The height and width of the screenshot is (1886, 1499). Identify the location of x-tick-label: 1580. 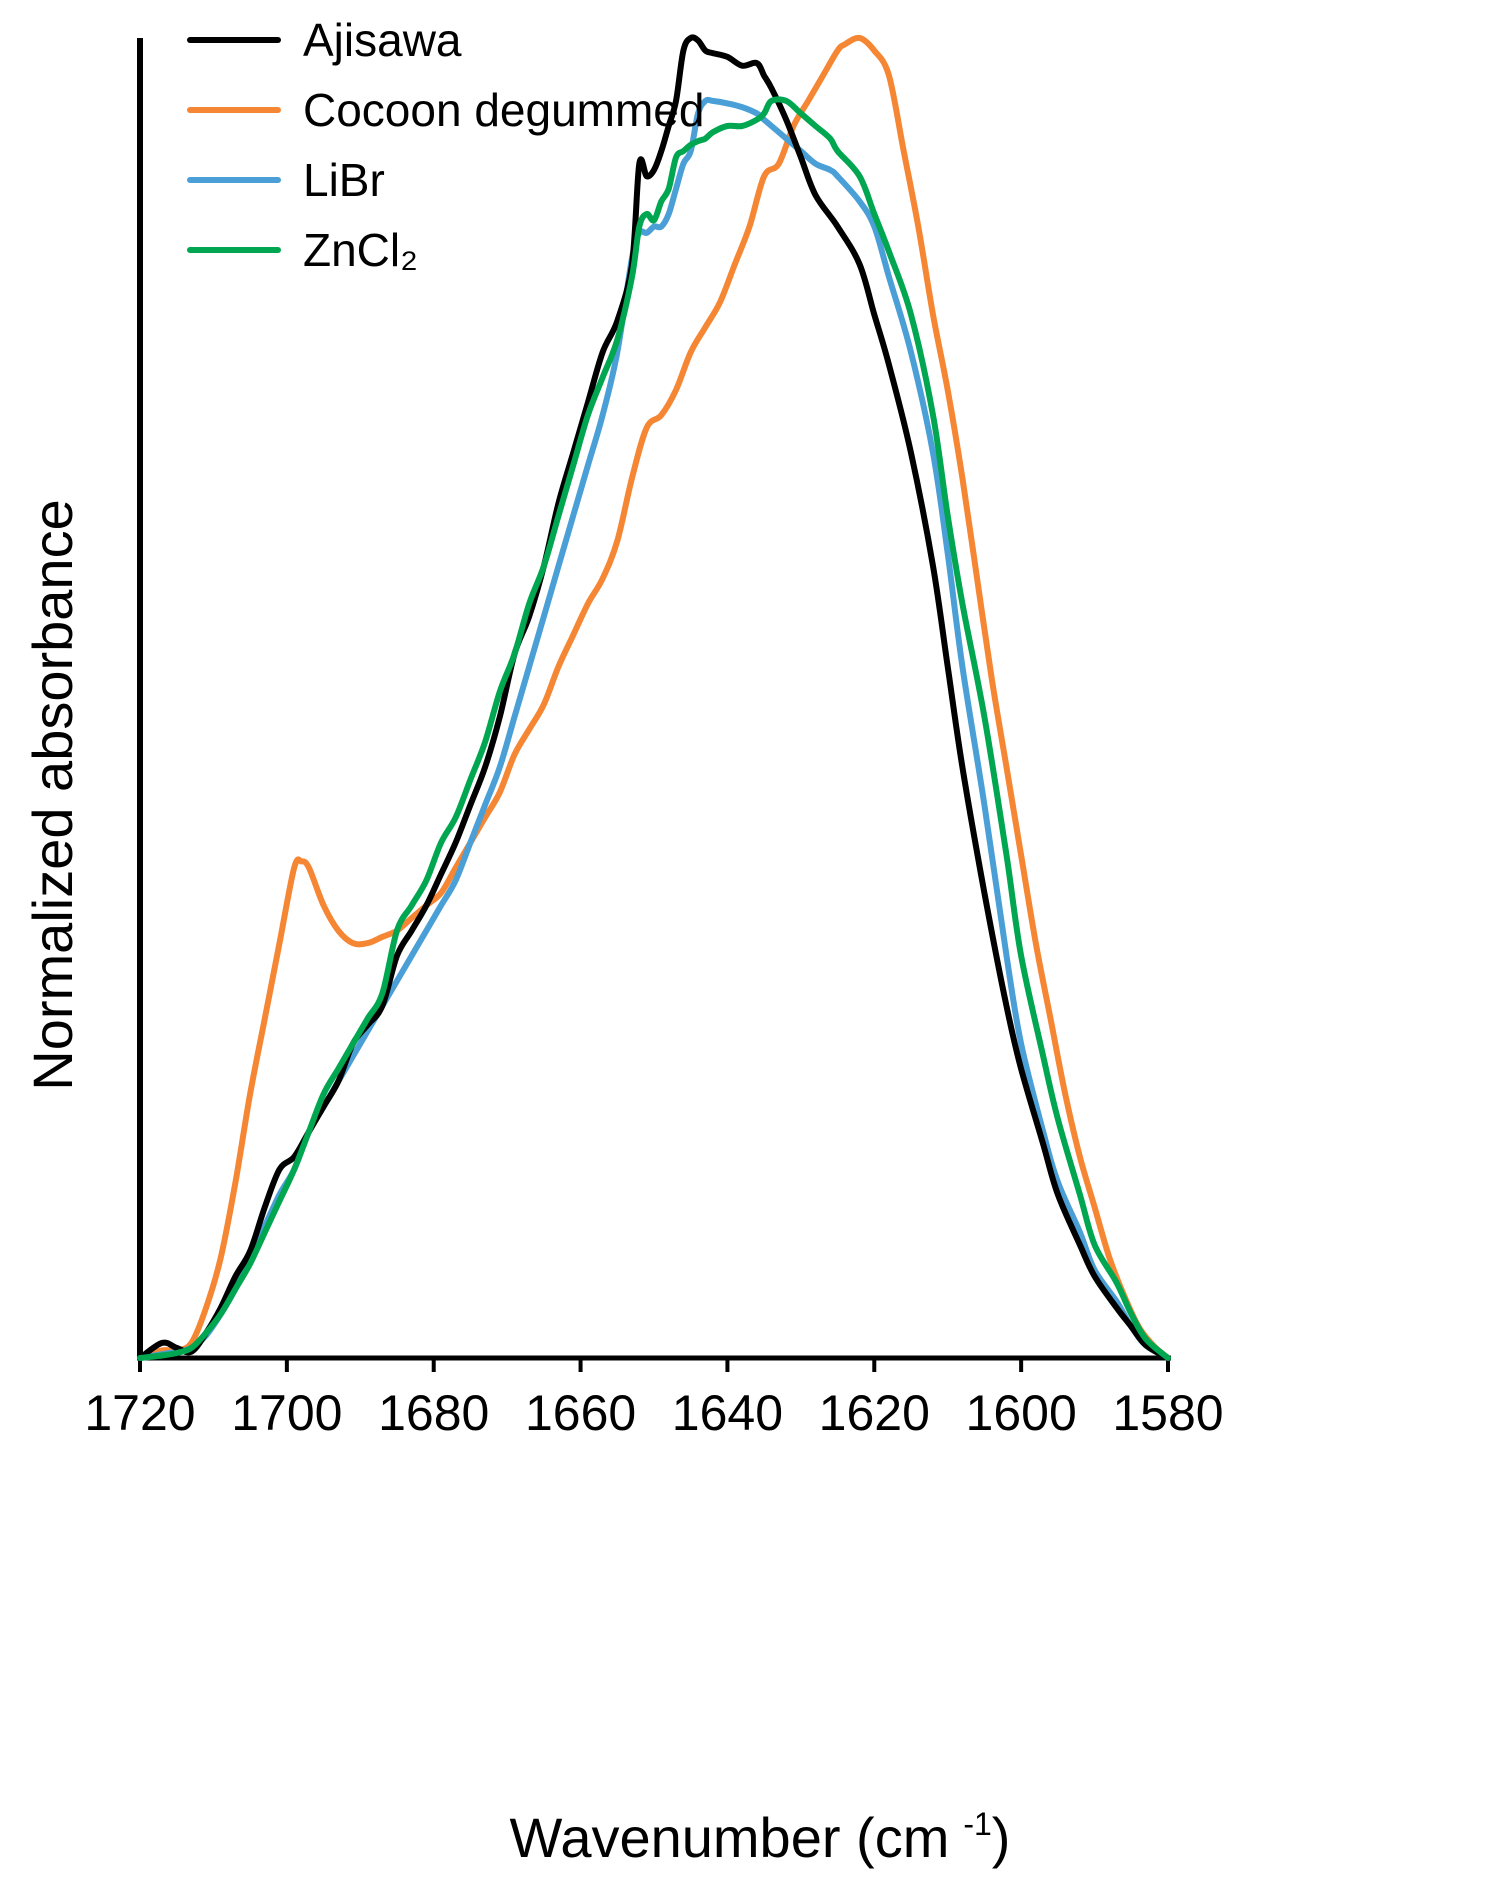
(1167, 1413).